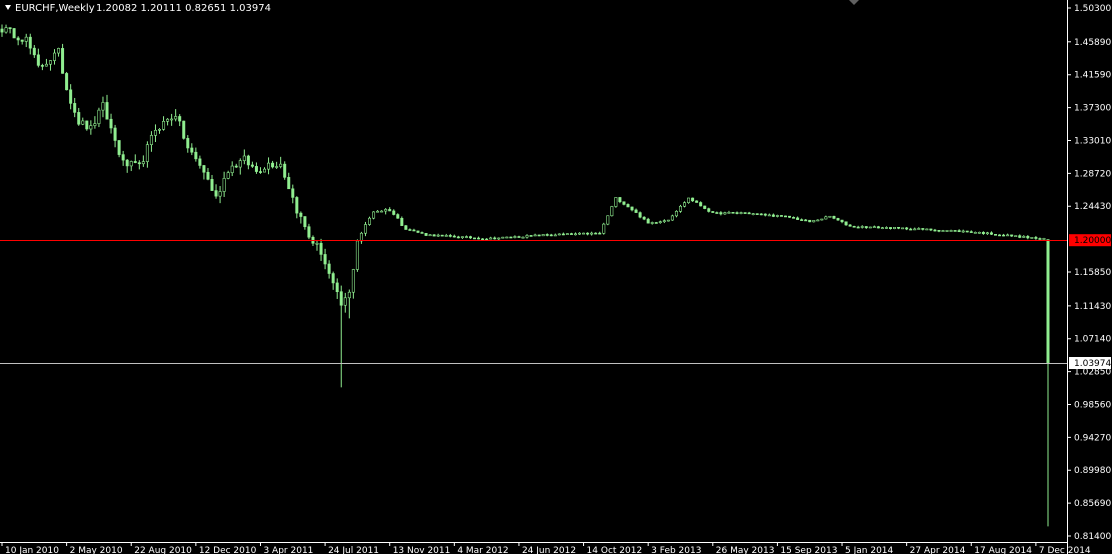 The image size is (1112, 554). What do you see at coordinates (1092, 504) in the screenshot?
I see `y-tick-label: 0.85690` at bounding box center [1092, 504].